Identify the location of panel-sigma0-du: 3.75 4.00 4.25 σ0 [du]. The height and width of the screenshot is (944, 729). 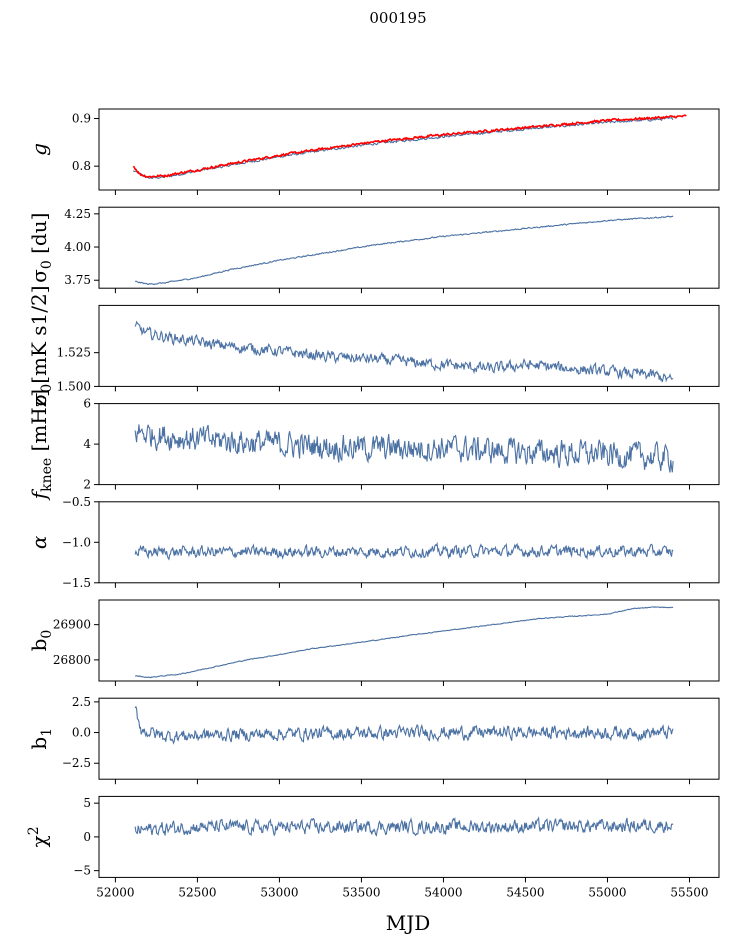
(373, 250).